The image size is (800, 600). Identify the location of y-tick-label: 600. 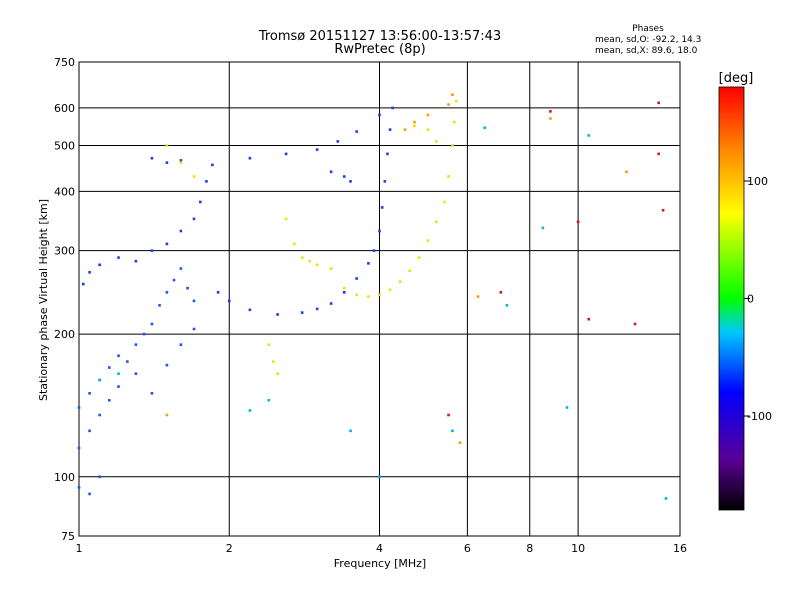
(64, 108).